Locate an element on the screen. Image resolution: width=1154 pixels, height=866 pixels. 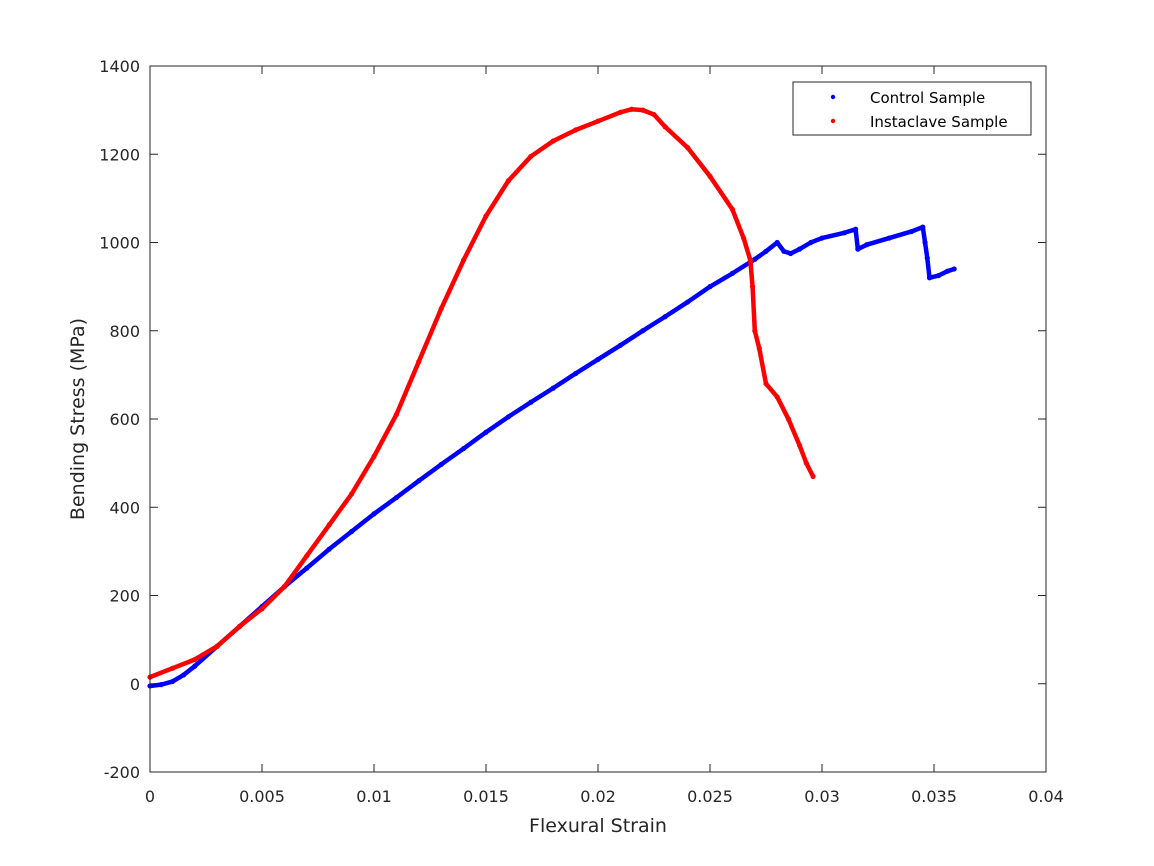
legend-box is located at coordinates (912, 108).